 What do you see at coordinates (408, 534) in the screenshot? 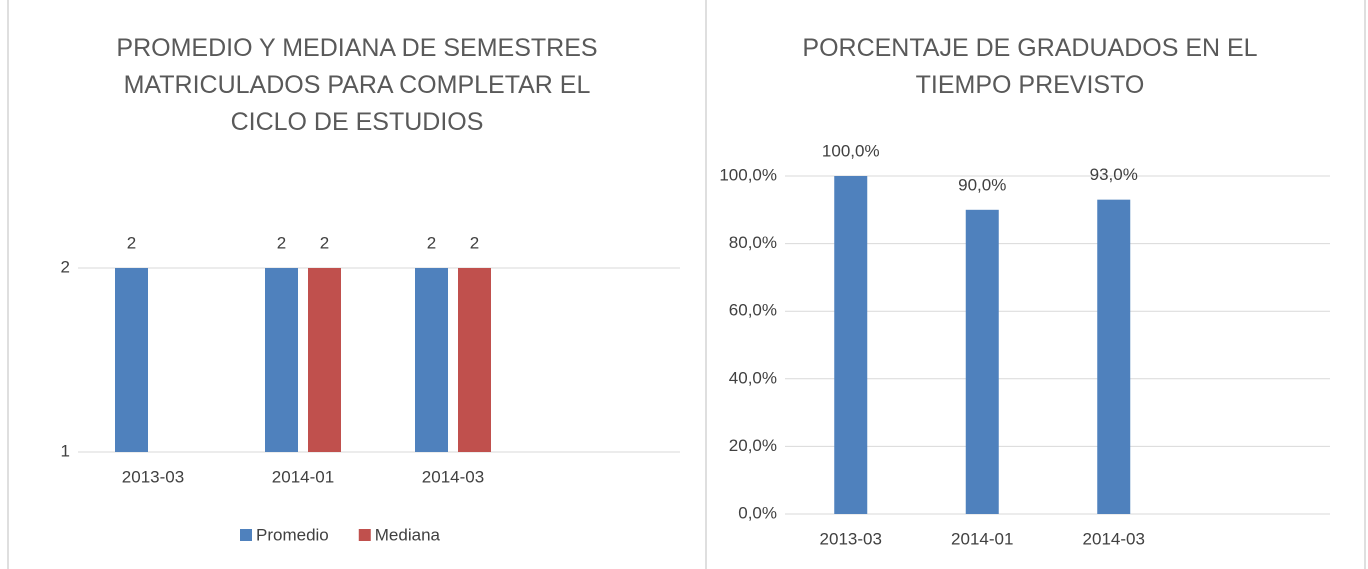
I see `legend-label: Mediana` at bounding box center [408, 534].